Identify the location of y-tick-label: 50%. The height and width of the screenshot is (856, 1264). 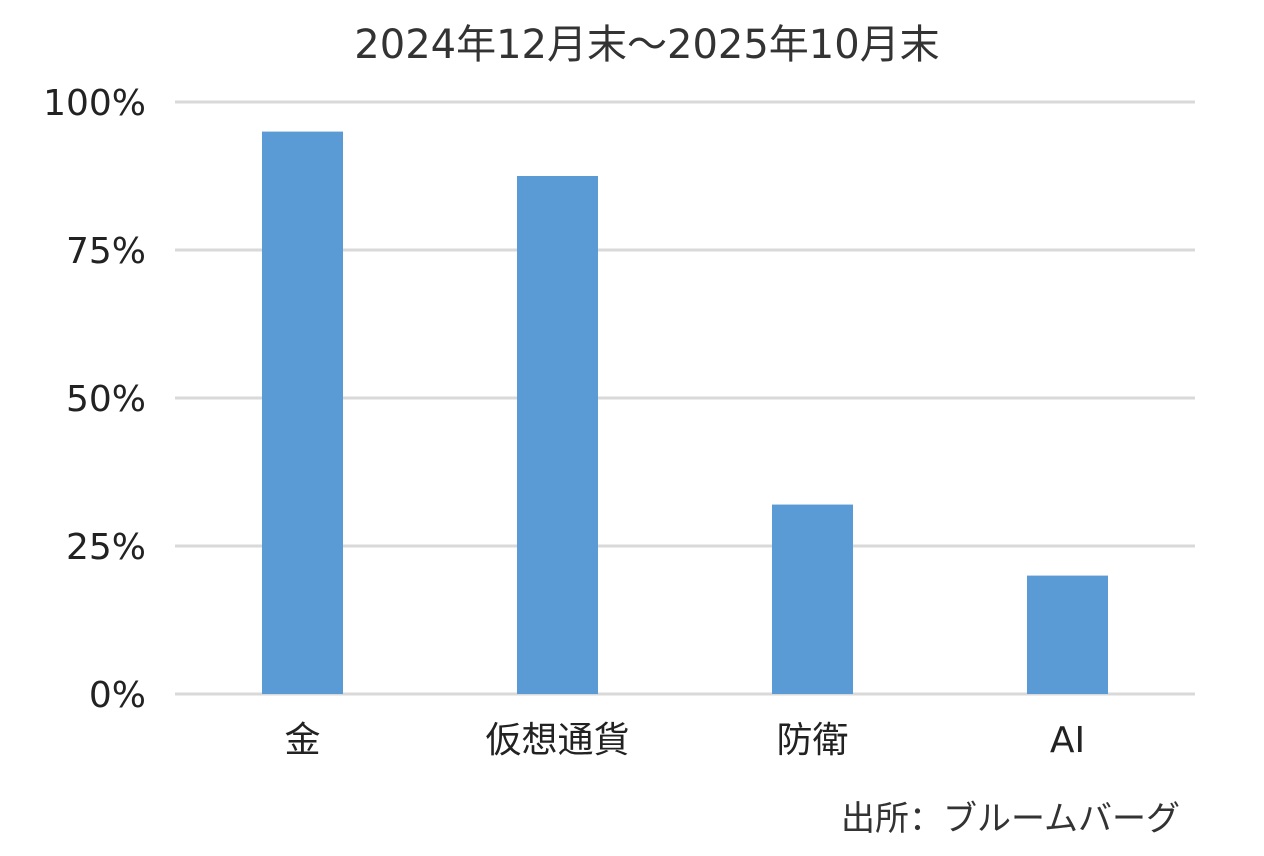
(106, 399).